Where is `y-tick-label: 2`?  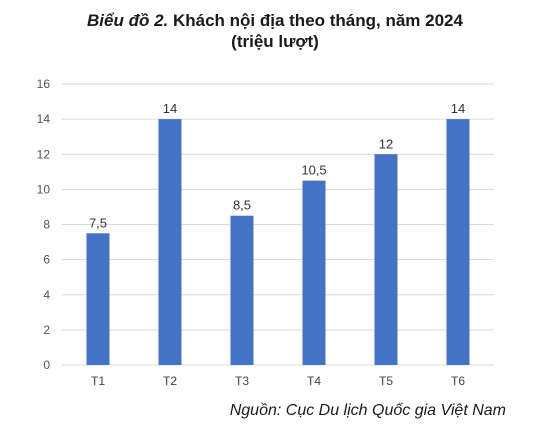
y-tick-label: 2 is located at coordinates (46, 330).